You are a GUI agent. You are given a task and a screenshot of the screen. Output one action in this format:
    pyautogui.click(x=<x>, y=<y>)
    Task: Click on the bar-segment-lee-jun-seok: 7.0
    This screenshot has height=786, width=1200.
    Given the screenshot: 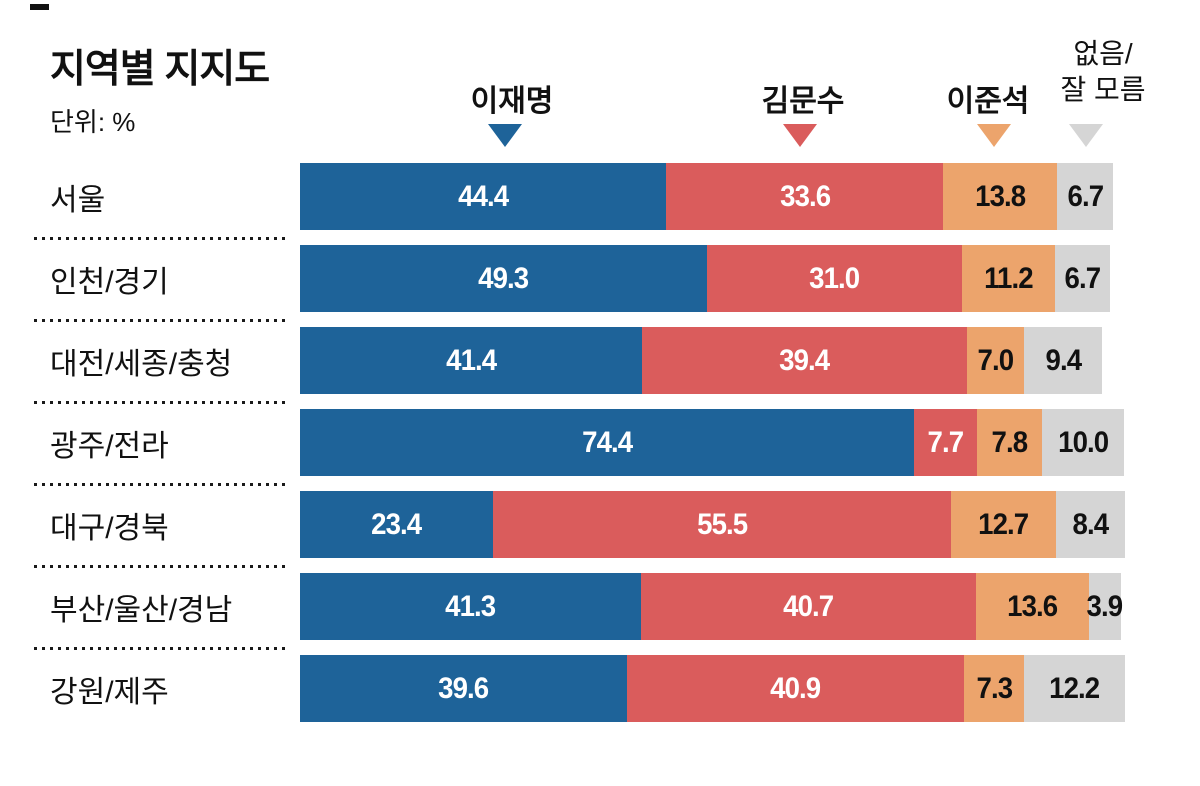 What is the action you would take?
    pyautogui.click(x=995, y=360)
    